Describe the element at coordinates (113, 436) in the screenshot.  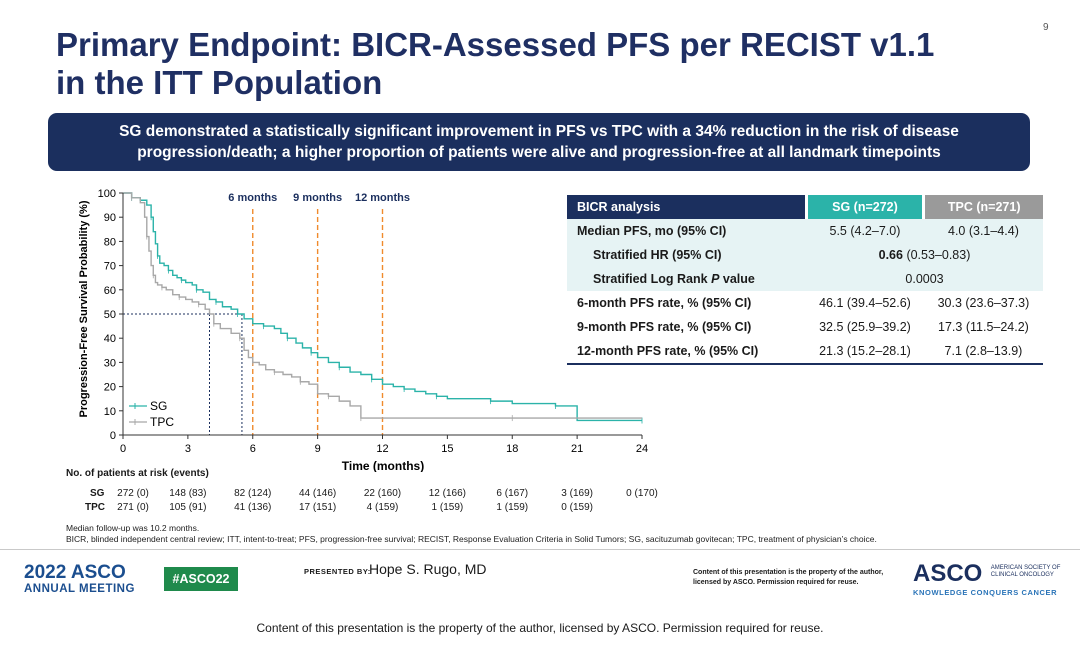
I see `y-tick-label: 0` at that location.